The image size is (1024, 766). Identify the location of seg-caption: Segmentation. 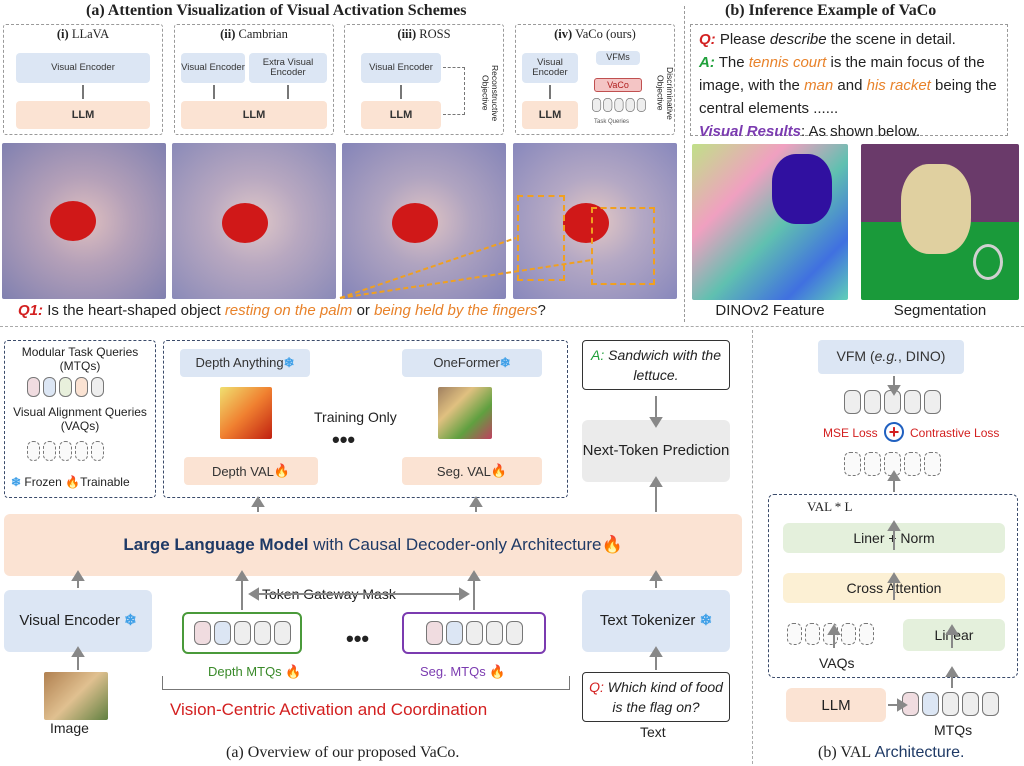
(940, 310).